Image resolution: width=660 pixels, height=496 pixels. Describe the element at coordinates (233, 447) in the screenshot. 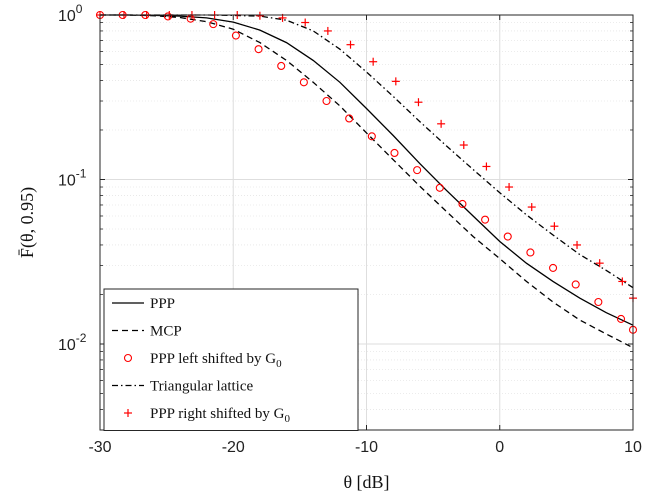

I see `x-tick-label: -20` at that location.